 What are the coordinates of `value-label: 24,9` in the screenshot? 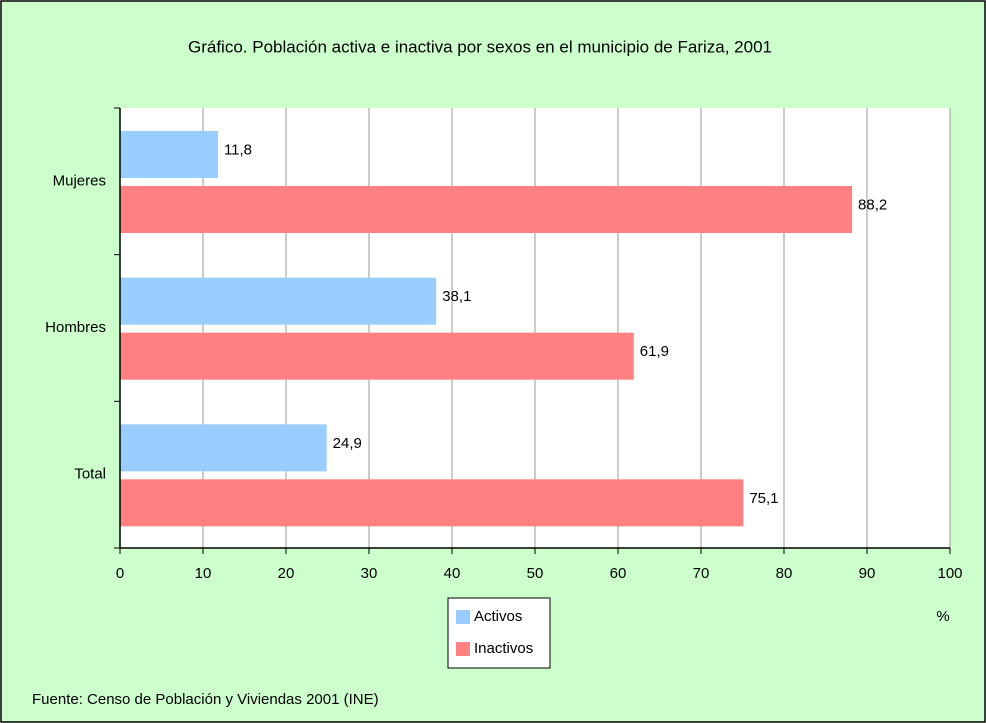 It's located at (347, 443).